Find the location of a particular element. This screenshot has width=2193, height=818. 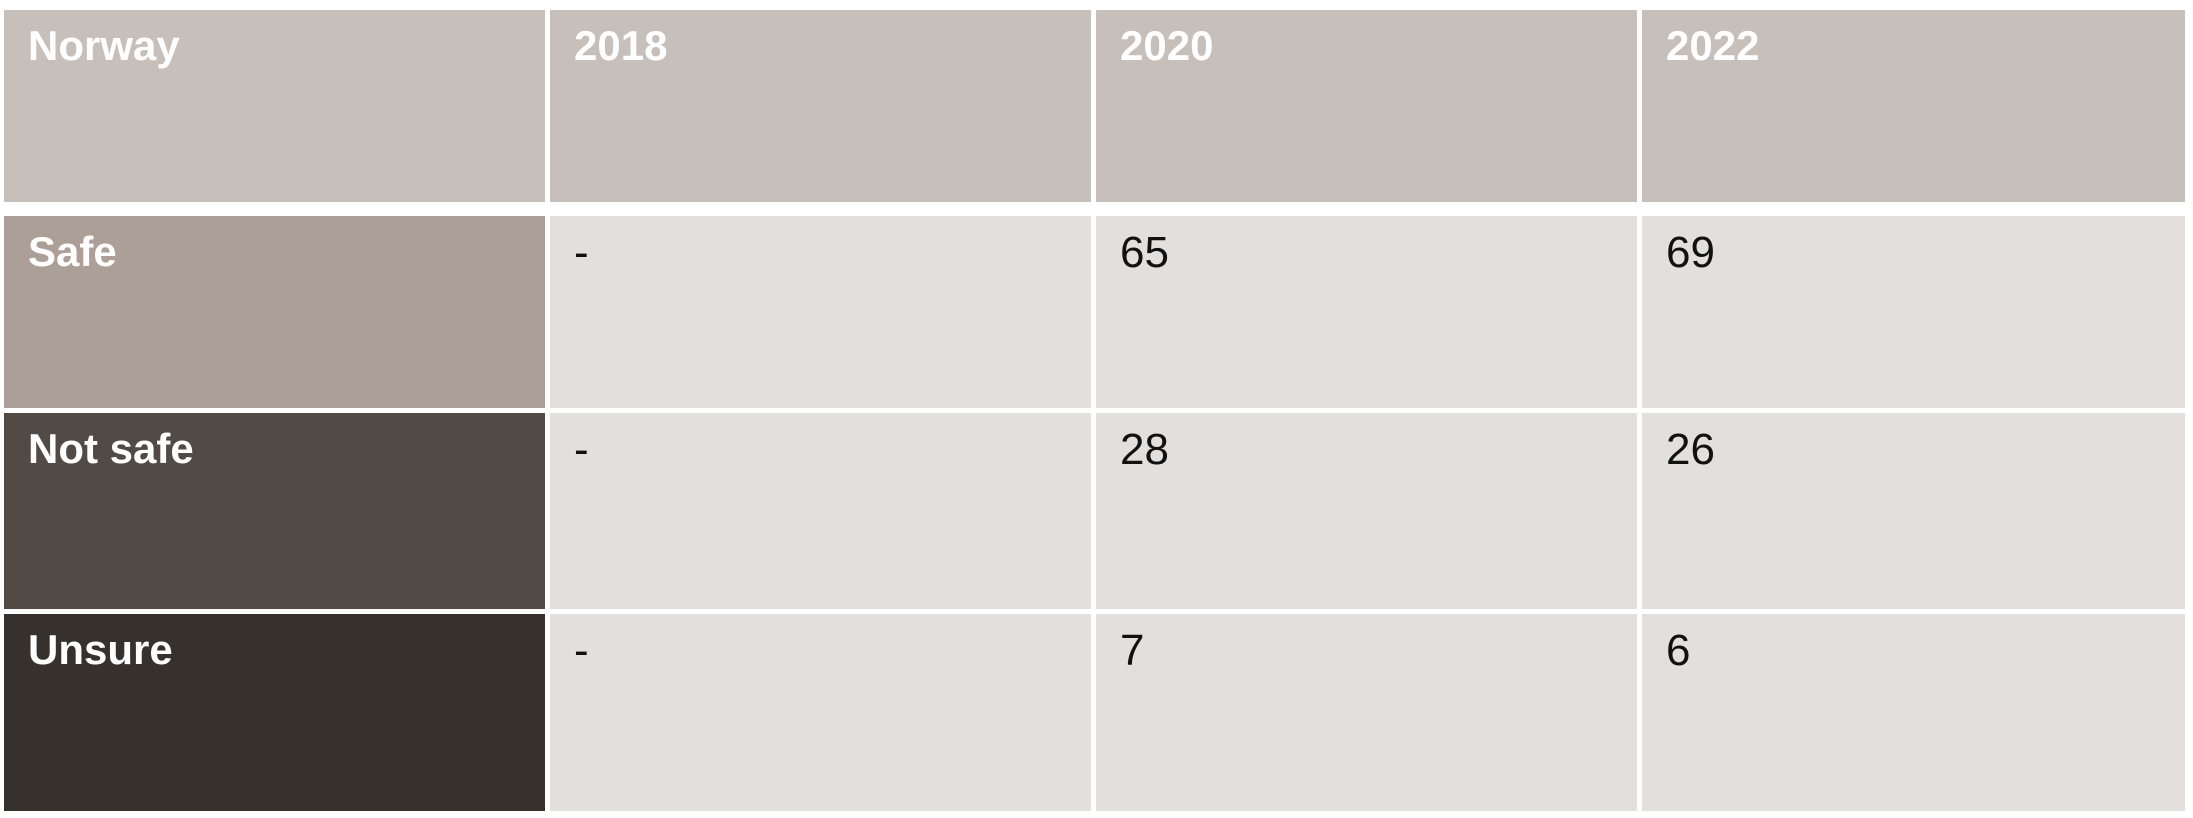

row-label-safe: Safe is located at coordinates (274, 312).